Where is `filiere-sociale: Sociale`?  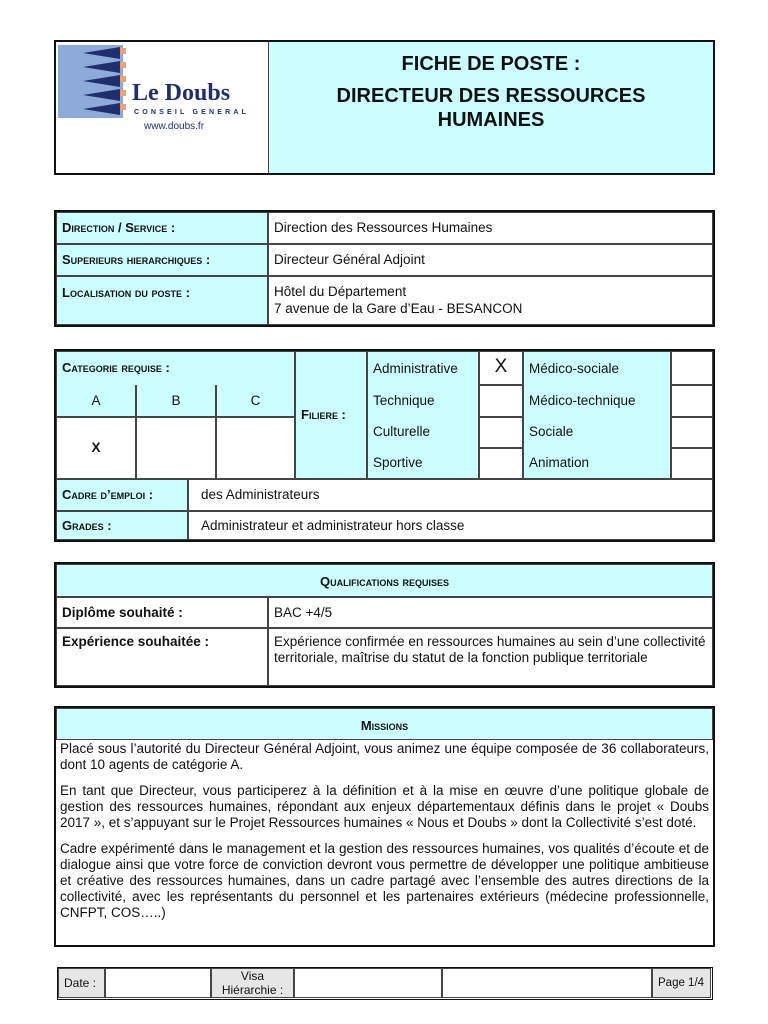 filiere-sociale: Sociale is located at coordinates (597, 432).